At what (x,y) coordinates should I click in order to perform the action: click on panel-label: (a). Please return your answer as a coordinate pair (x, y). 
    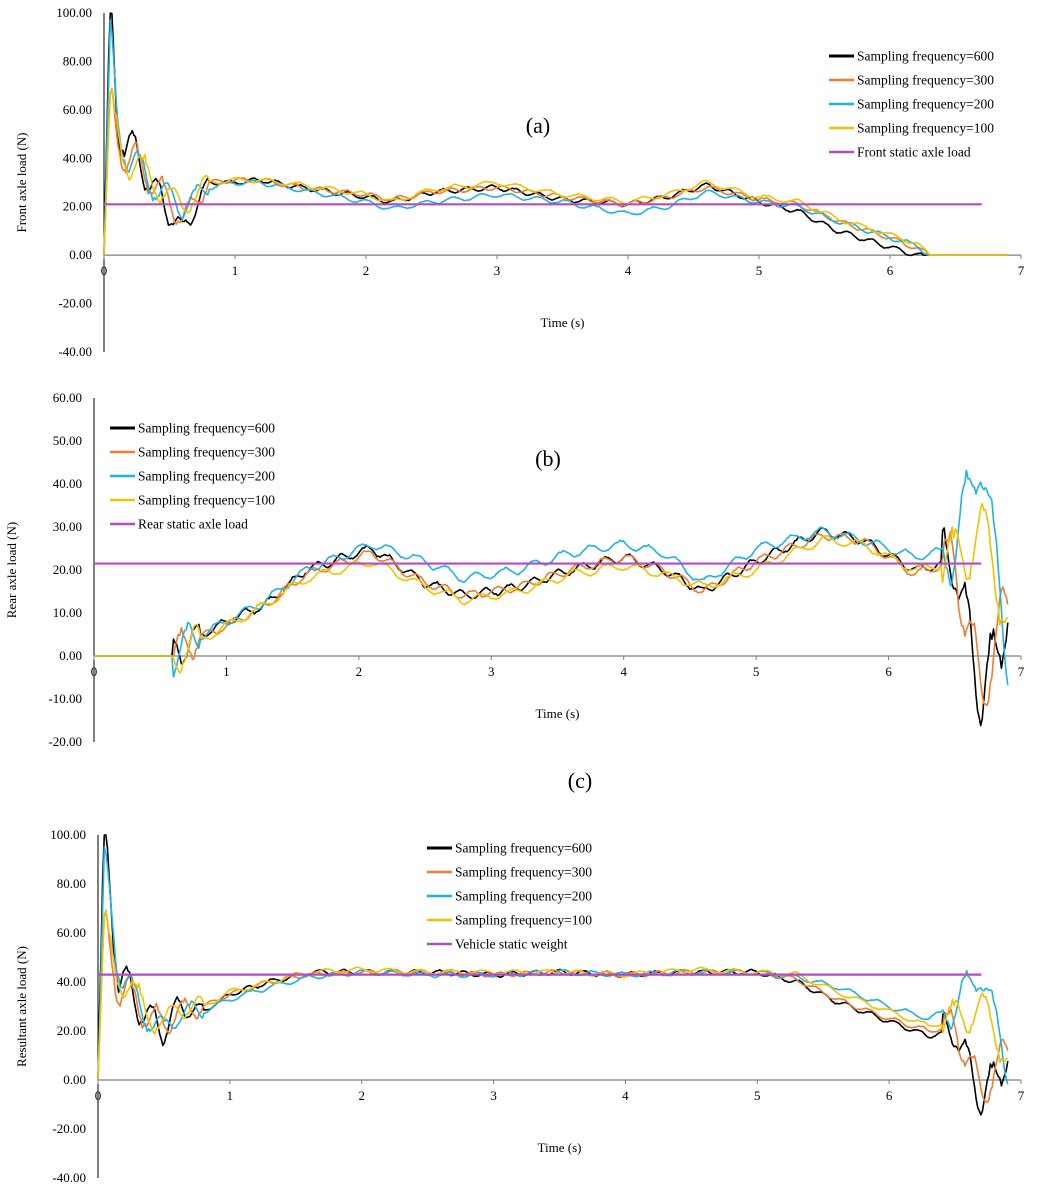
    Looking at the image, I should click on (538, 125).